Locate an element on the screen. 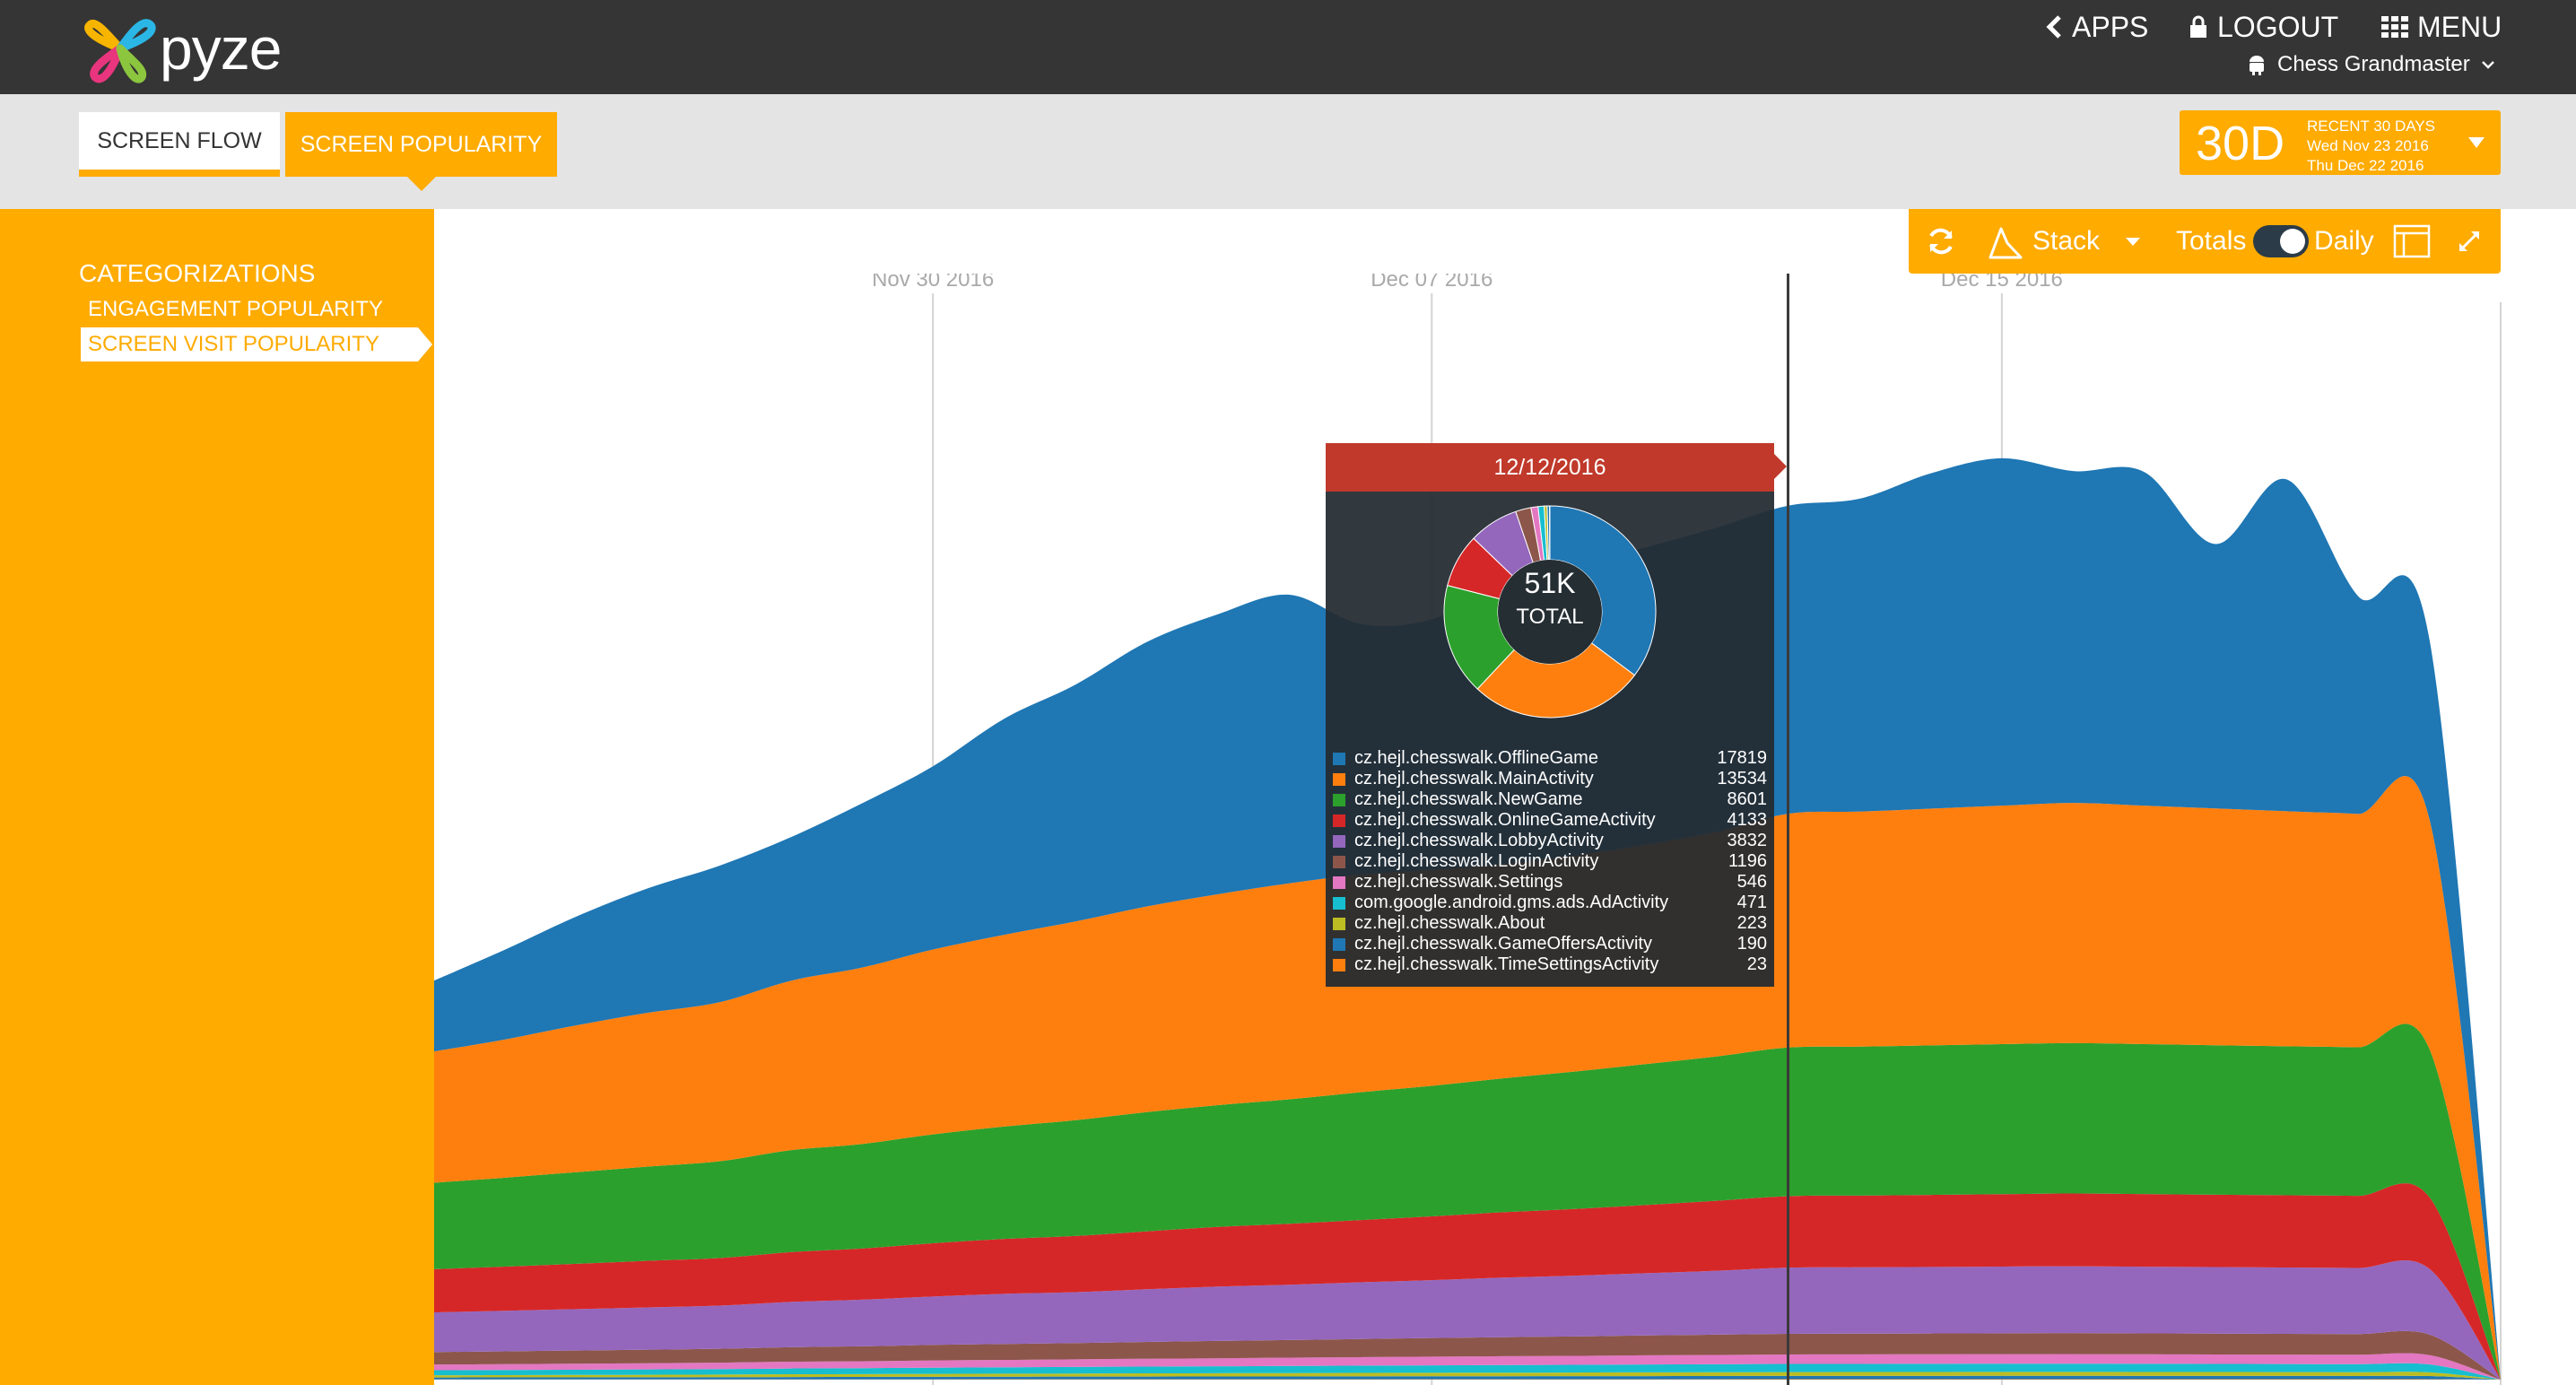 This screenshot has height=1385, width=2576. expand-button is located at coordinates (2469, 241).